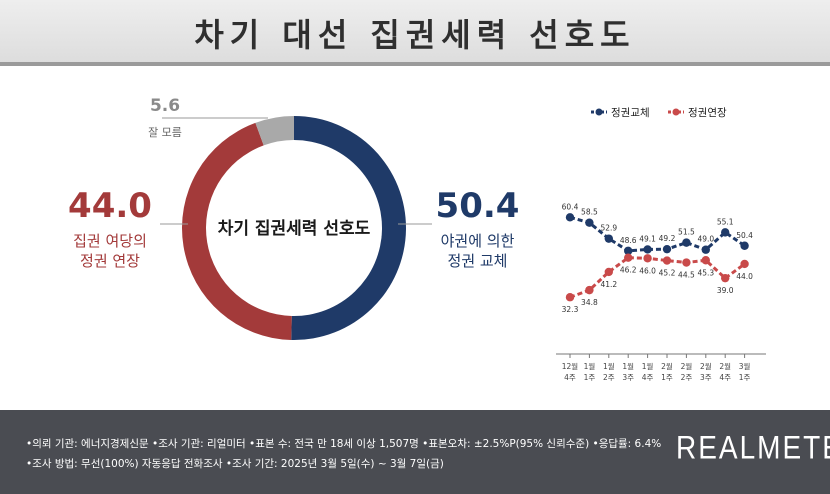  I want to click on ruling-label-1: 집권 여당의, so click(110, 241).